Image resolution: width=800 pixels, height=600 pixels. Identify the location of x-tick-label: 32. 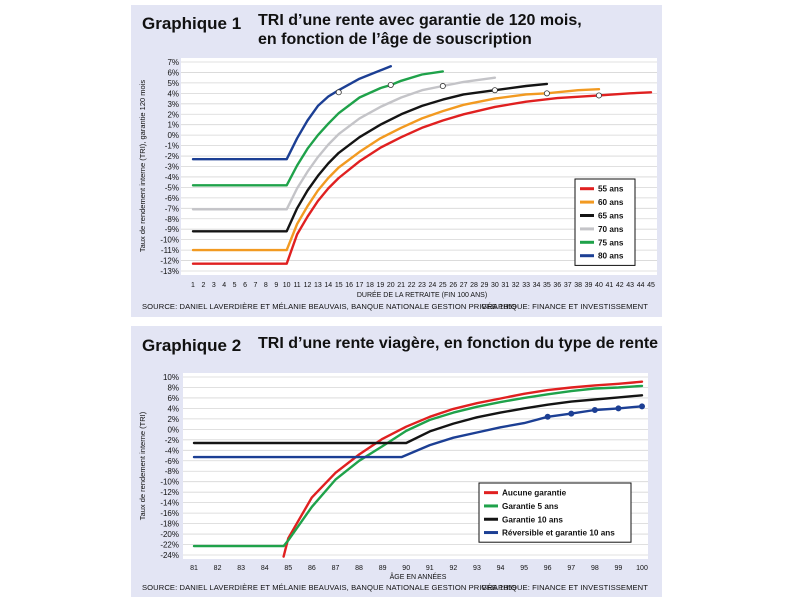
(516, 285).